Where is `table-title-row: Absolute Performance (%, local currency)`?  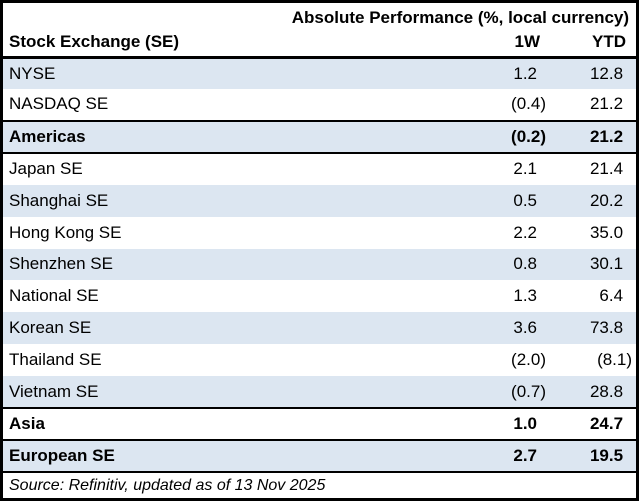 table-title-row: Absolute Performance (%, local currency) is located at coordinates (319, 16).